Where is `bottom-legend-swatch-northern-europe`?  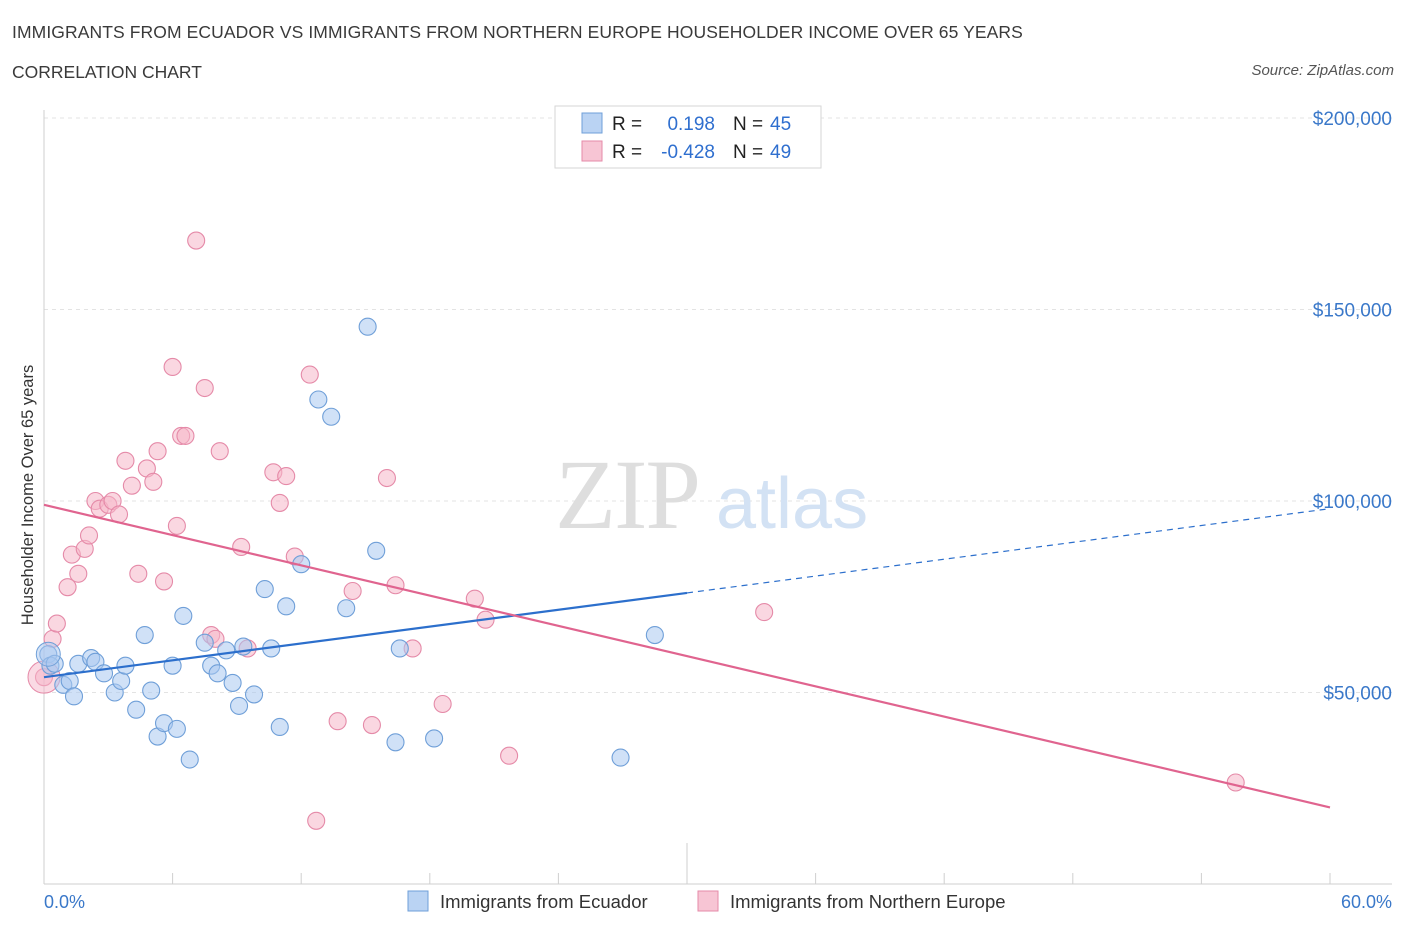 bottom-legend-swatch-northern-europe is located at coordinates (708, 901).